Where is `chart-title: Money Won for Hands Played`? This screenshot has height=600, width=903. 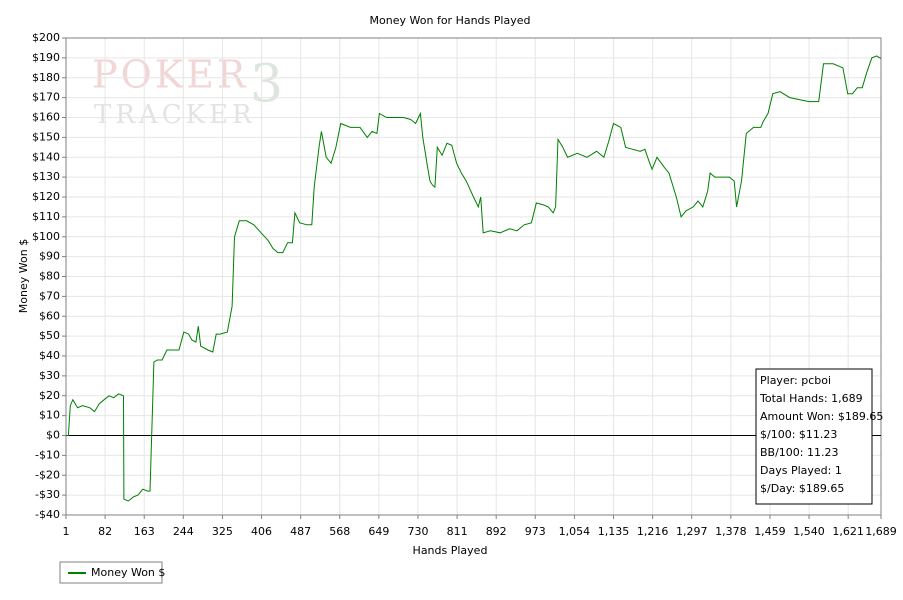 chart-title: Money Won for Hands Played is located at coordinates (450, 20).